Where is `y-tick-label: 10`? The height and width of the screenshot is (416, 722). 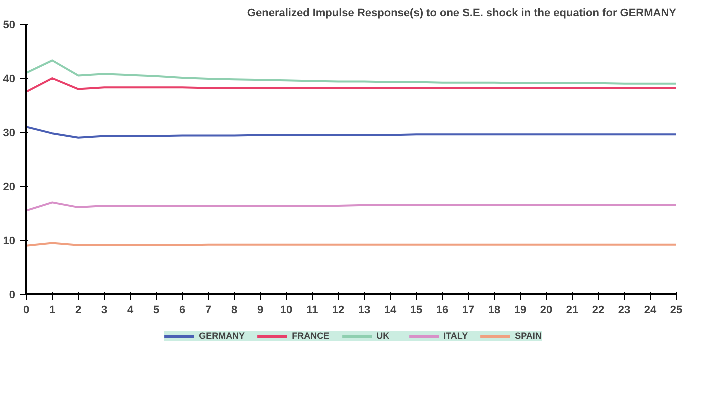 y-tick-label: 10 is located at coordinates (9, 242).